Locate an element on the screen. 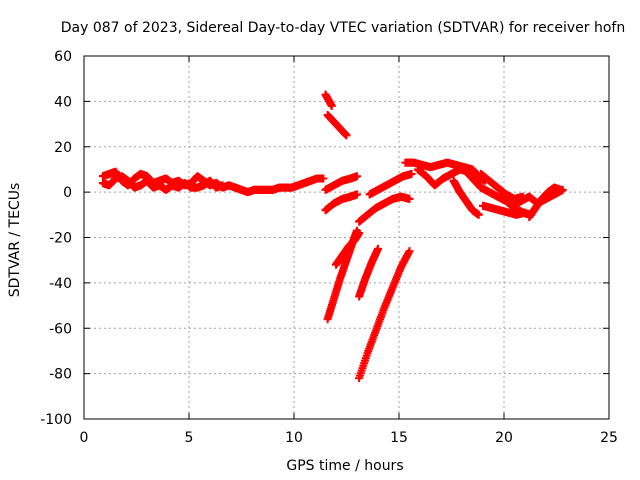  y-tick-label: -80 is located at coordinates (60, 375).